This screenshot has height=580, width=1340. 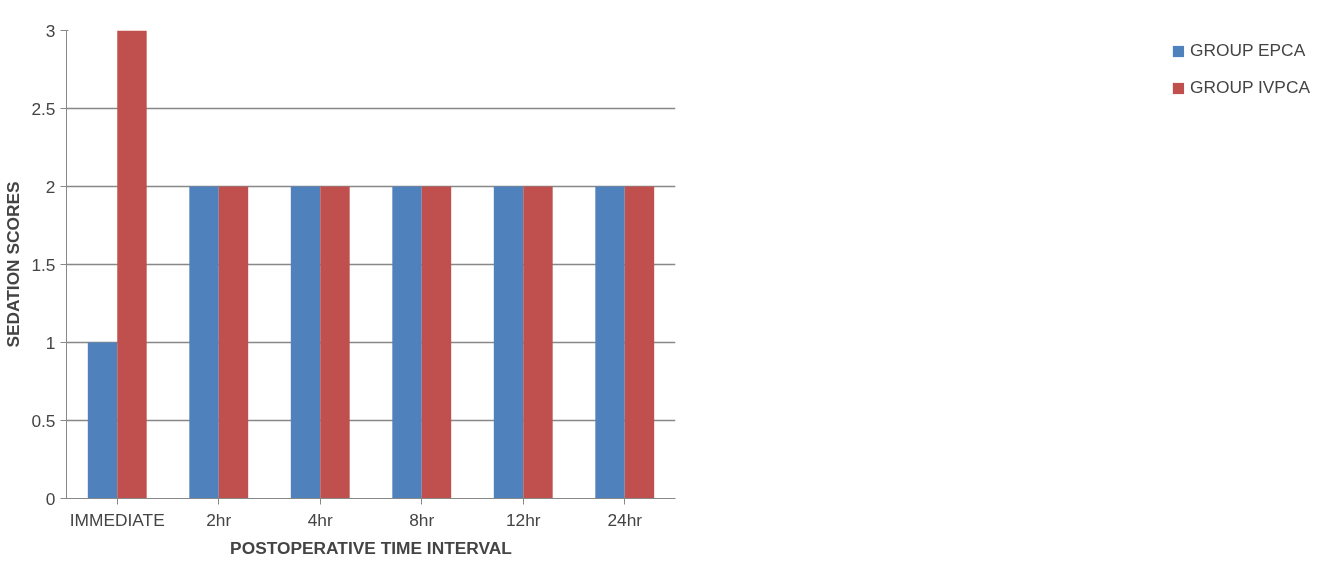 I want to click on y-tick-label: 1.5, so click(x=43, y=264).